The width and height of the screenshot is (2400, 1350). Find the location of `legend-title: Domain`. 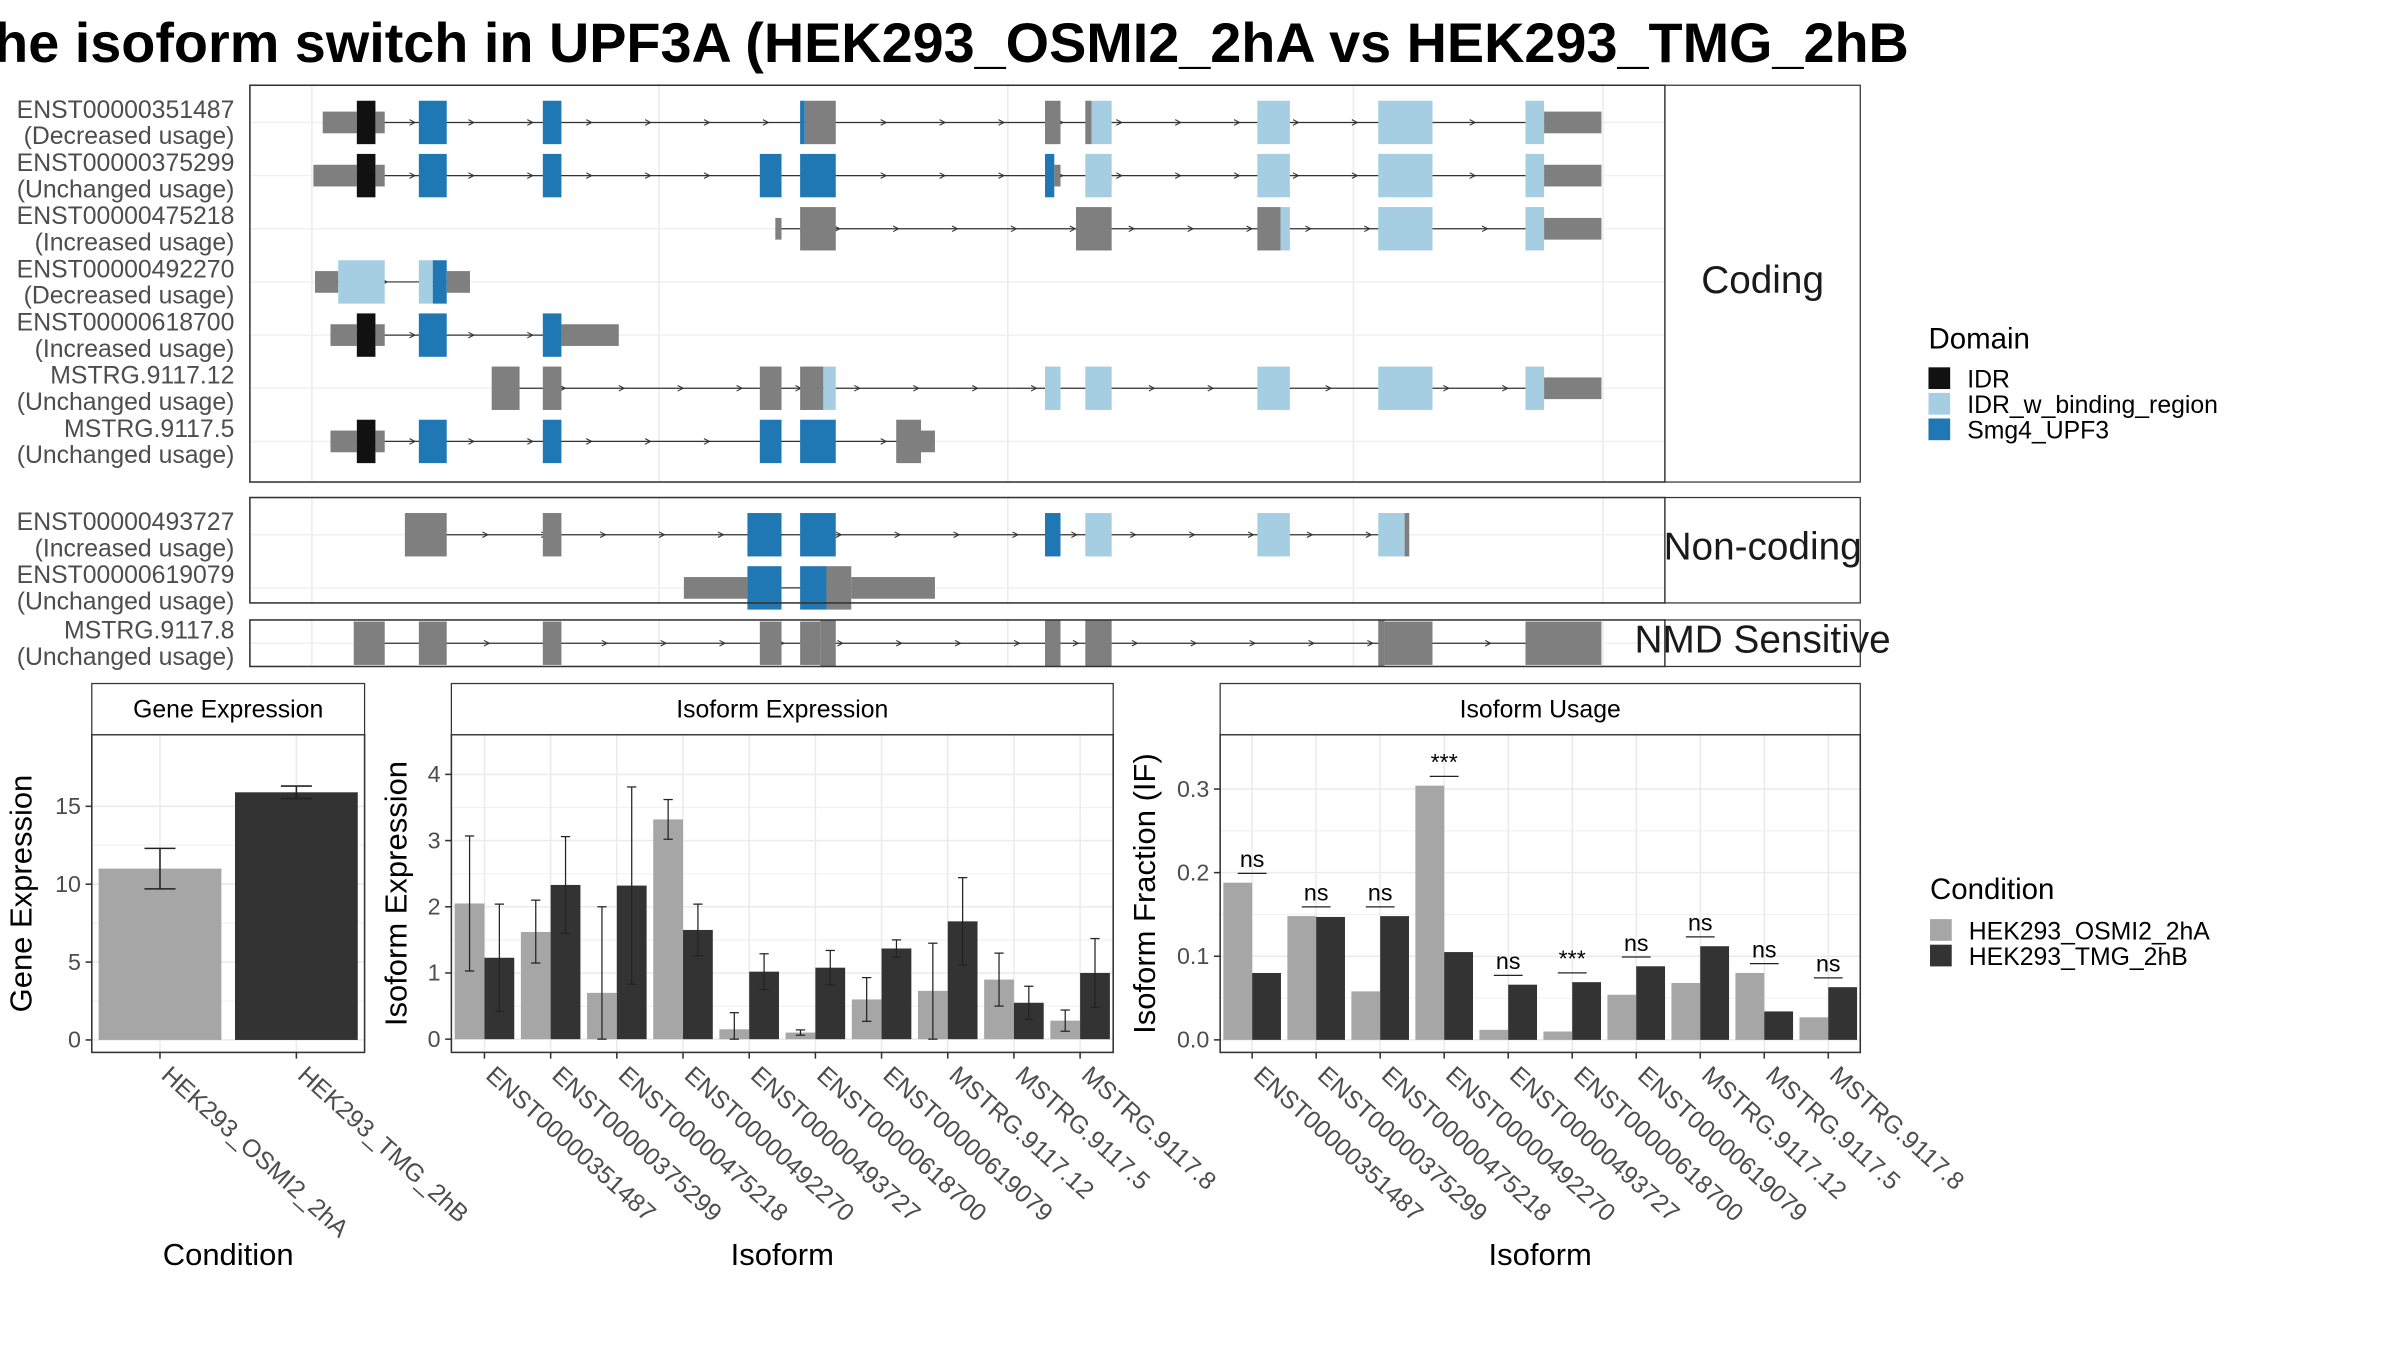

legend-title: Domain is located at coordinates (1978, 339).